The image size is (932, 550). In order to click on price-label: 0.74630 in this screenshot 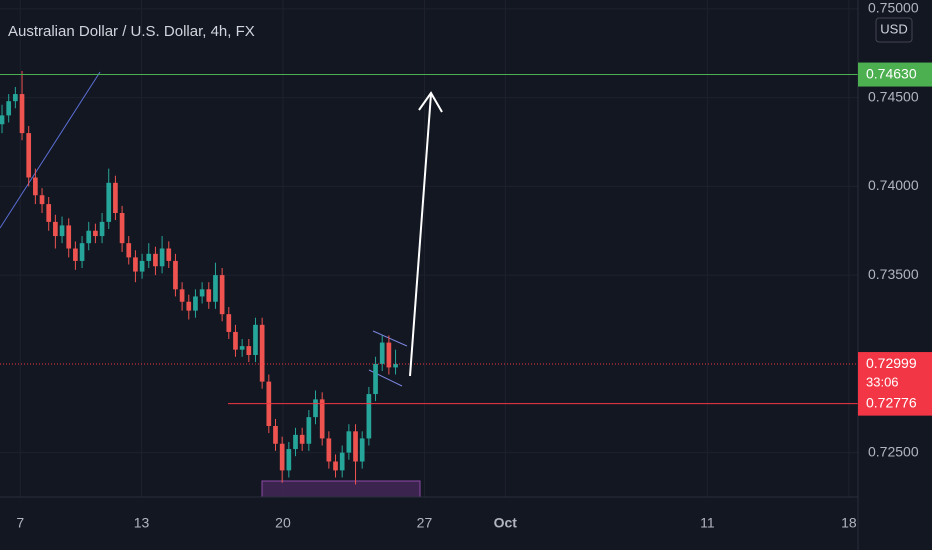, I will do `click(891, 73)`.